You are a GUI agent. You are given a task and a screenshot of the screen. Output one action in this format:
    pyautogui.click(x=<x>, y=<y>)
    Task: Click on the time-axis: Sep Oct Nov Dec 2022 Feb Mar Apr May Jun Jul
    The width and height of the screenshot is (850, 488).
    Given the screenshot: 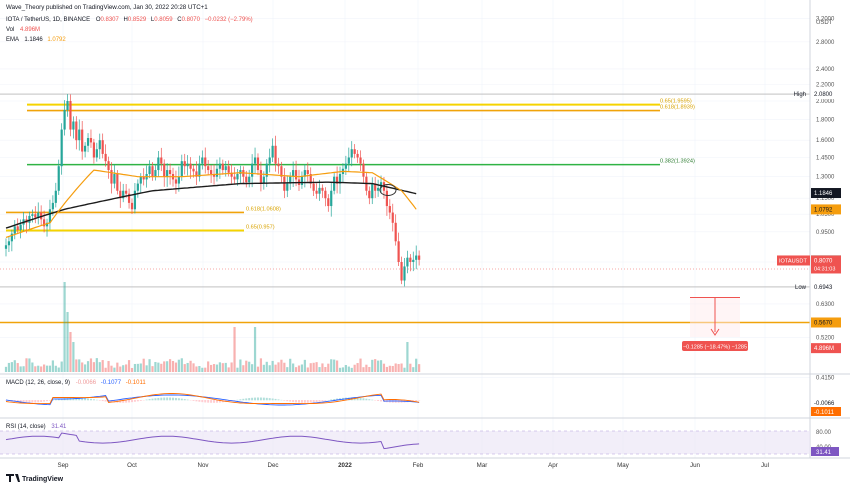 What is the action you would take?
    pyautogui.click(x=412, y=465)
    